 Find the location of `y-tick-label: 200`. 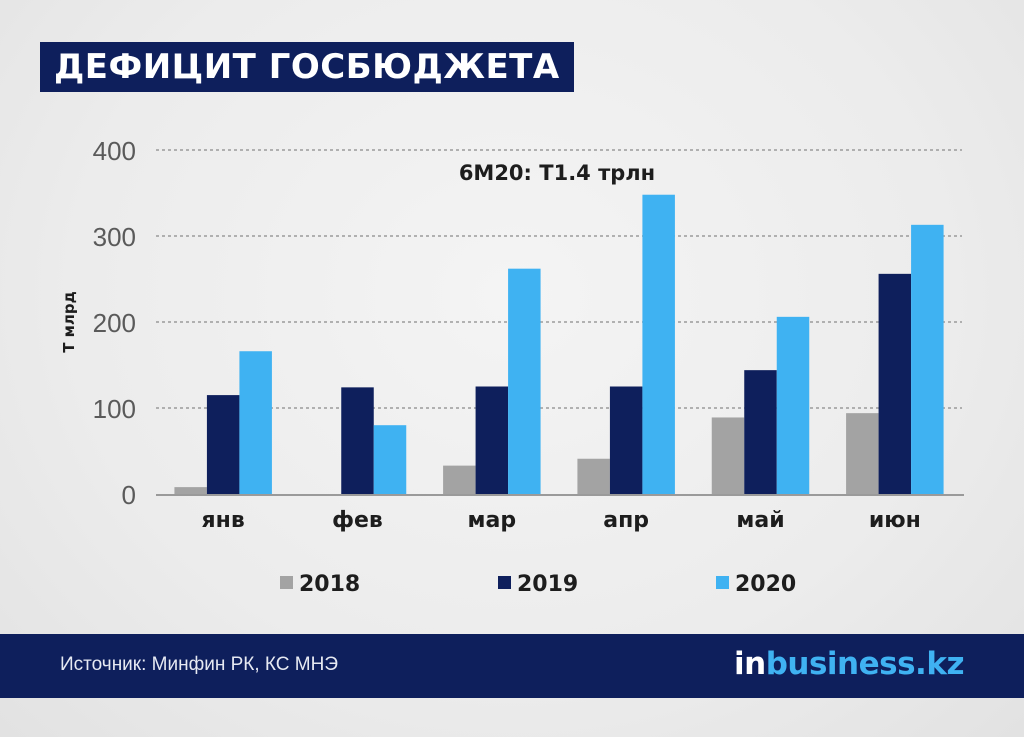

y-tick-label: 200 is located at coordinates (114, 323).